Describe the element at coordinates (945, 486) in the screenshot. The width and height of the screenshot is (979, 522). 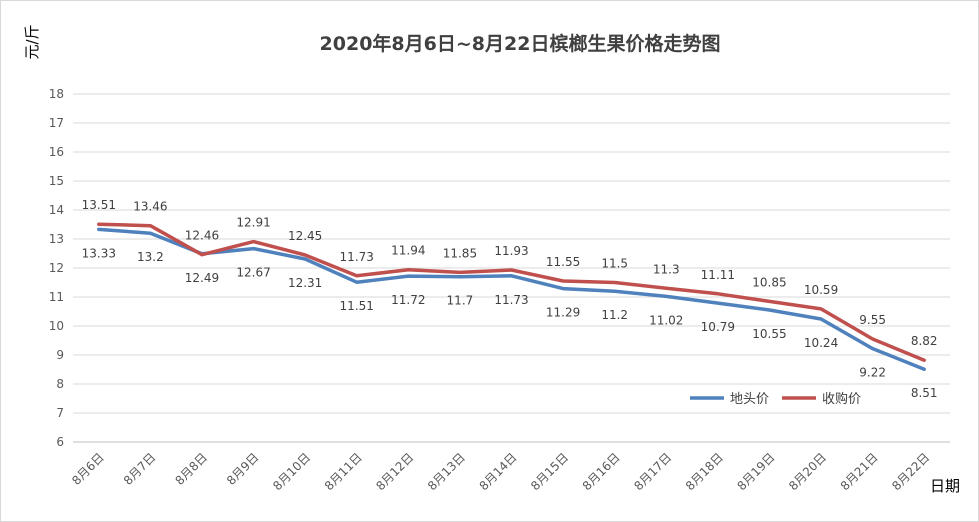
I see `x-axis-title: 日期` at that location.